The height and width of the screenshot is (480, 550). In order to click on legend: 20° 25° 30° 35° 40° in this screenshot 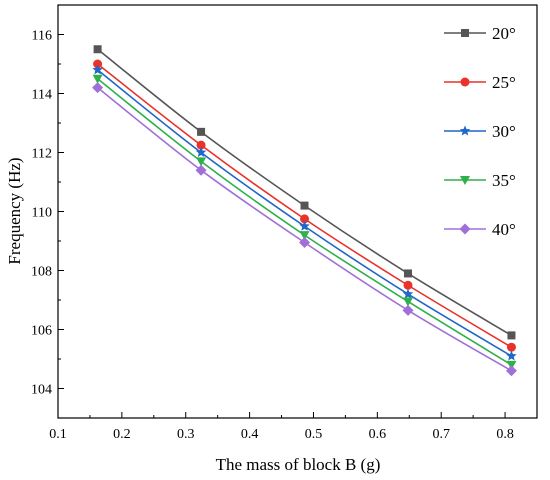, I will do `click(480, 131)`.